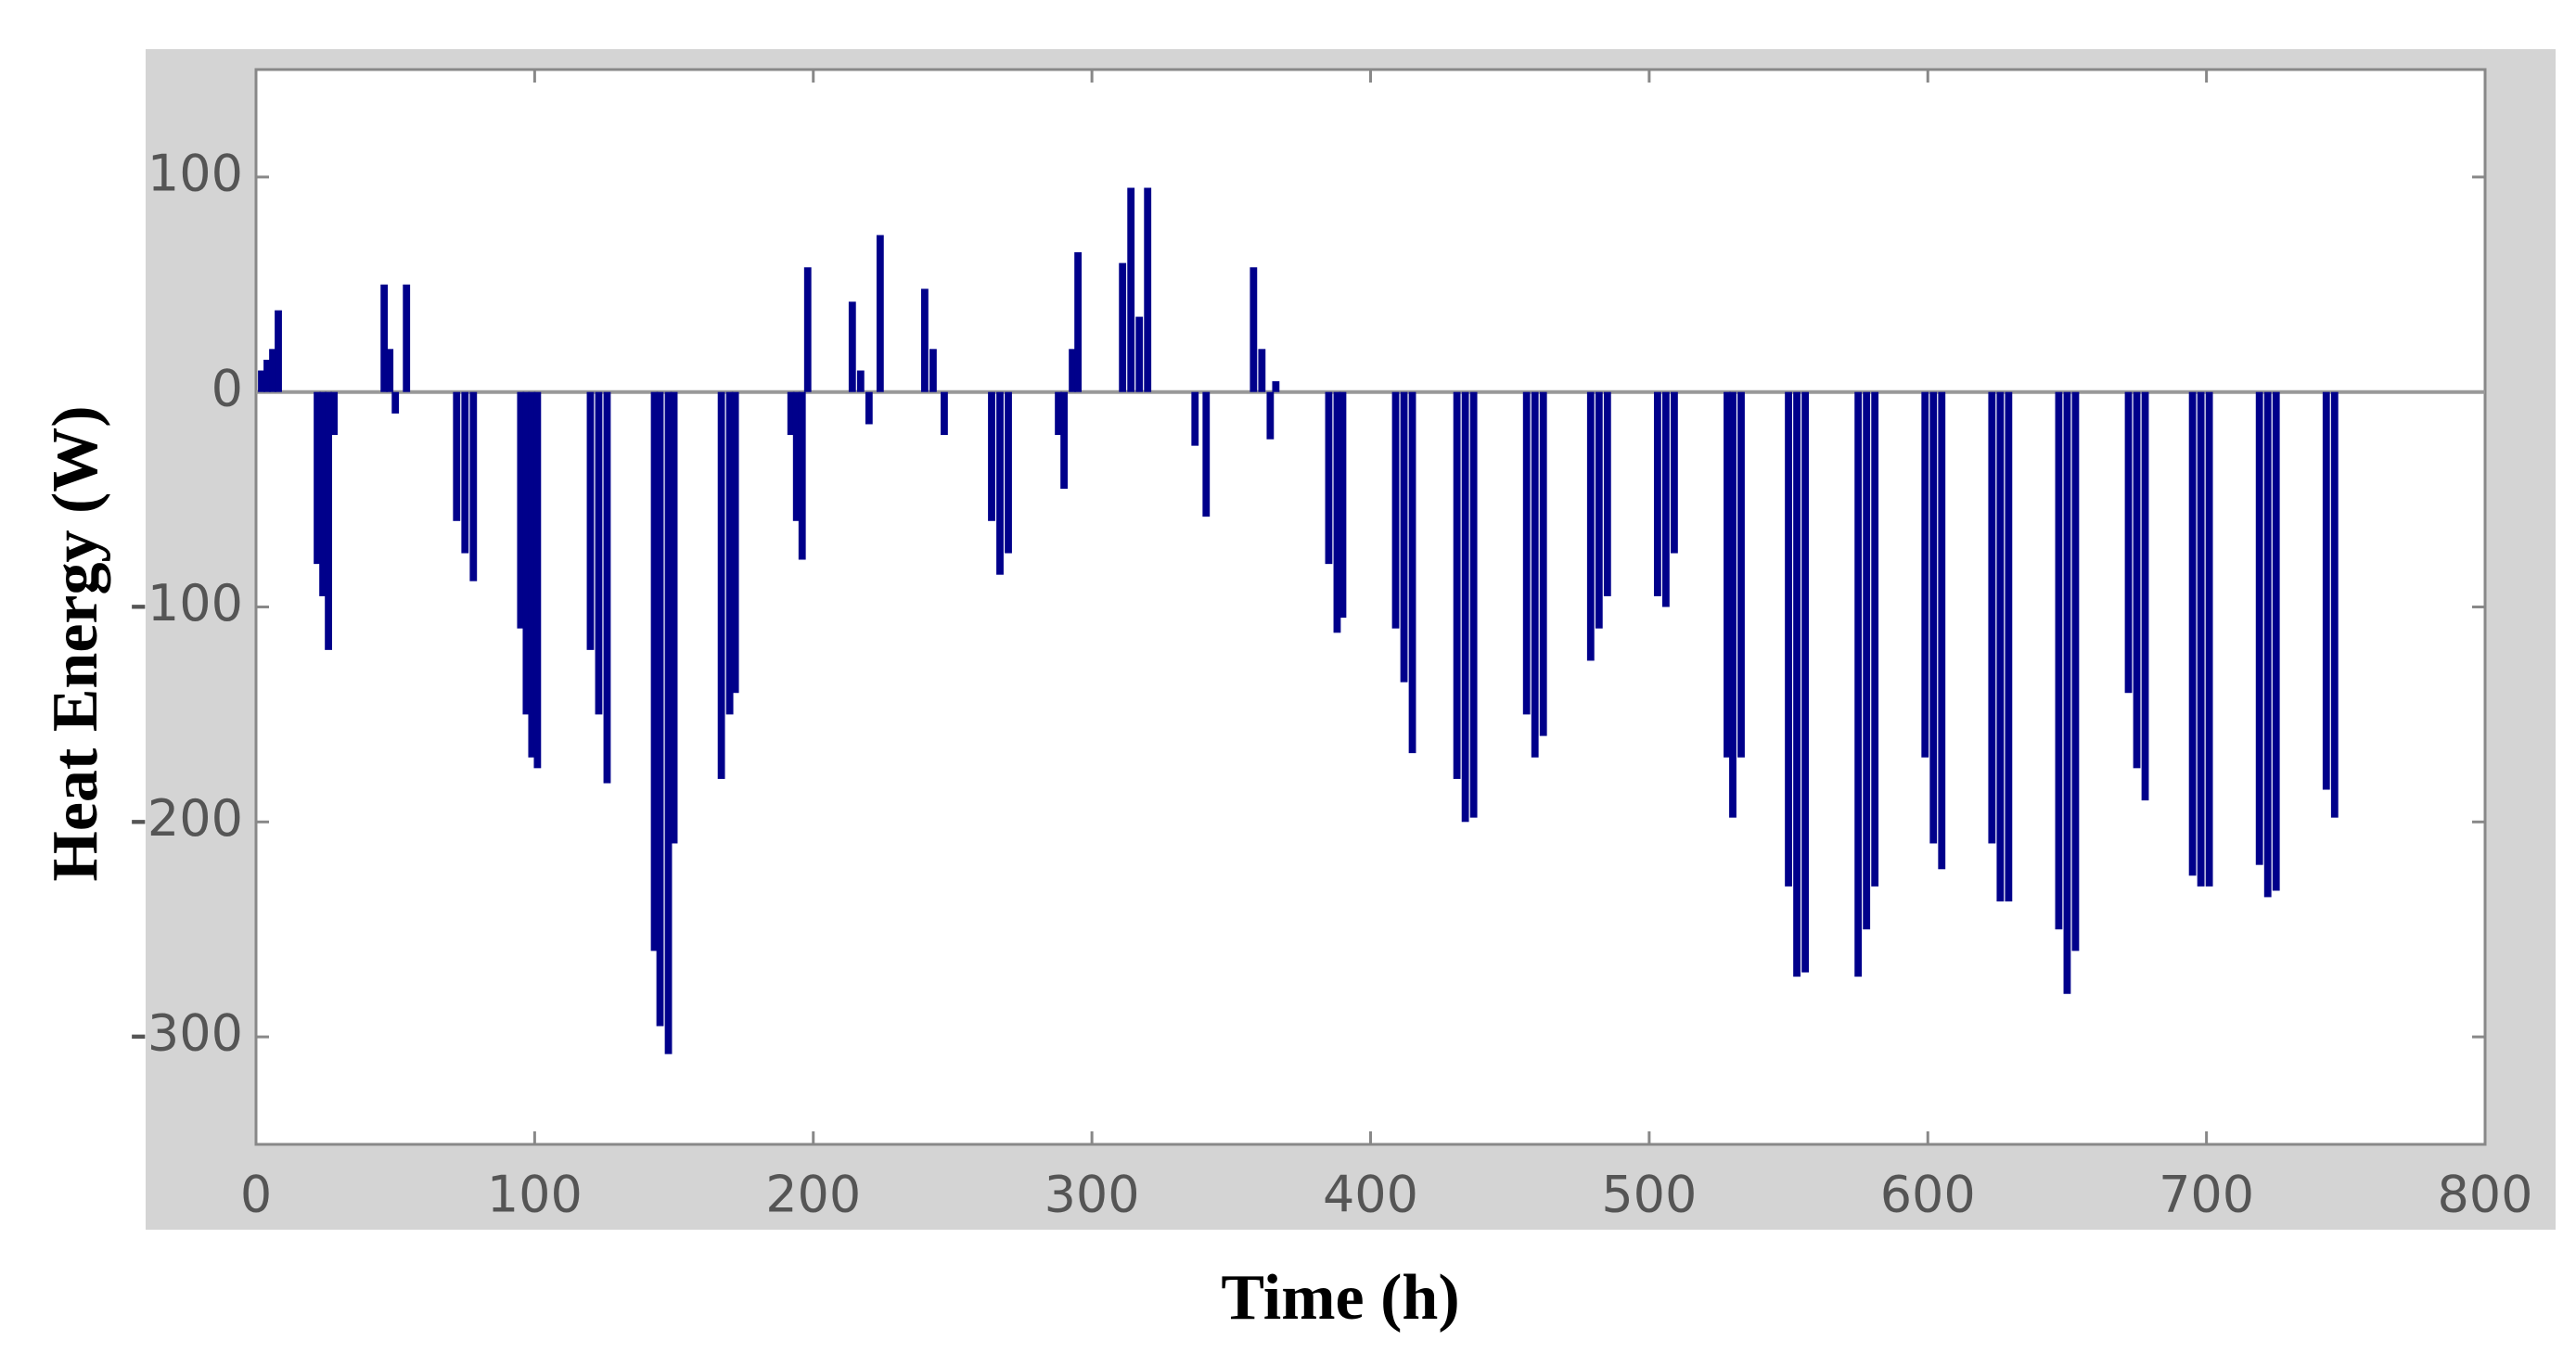 This screenshot has width=2576, height=1366. What do you see at coordinates (195, 174) in the screenshot?
I see `y-tick-label: 100` at bounding box center [195, 174].